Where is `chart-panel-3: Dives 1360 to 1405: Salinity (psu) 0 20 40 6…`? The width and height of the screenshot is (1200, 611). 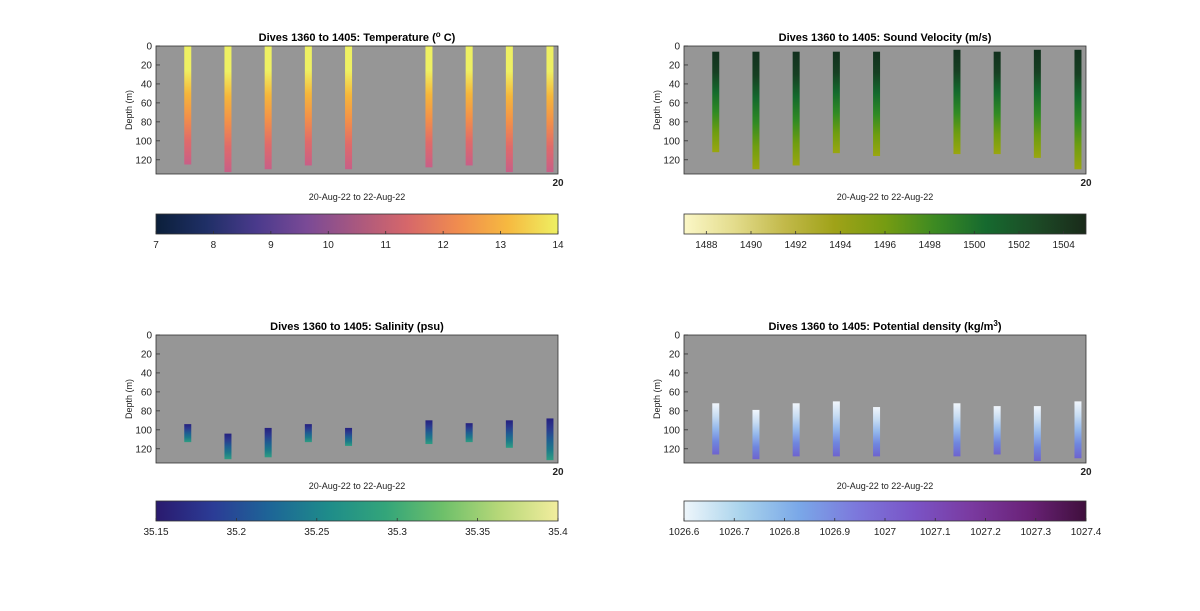
chart-panel-3: Dives 1360 to 1405: Salinity (psu) 0 20 40 6… is located at coordinates (346, 429).